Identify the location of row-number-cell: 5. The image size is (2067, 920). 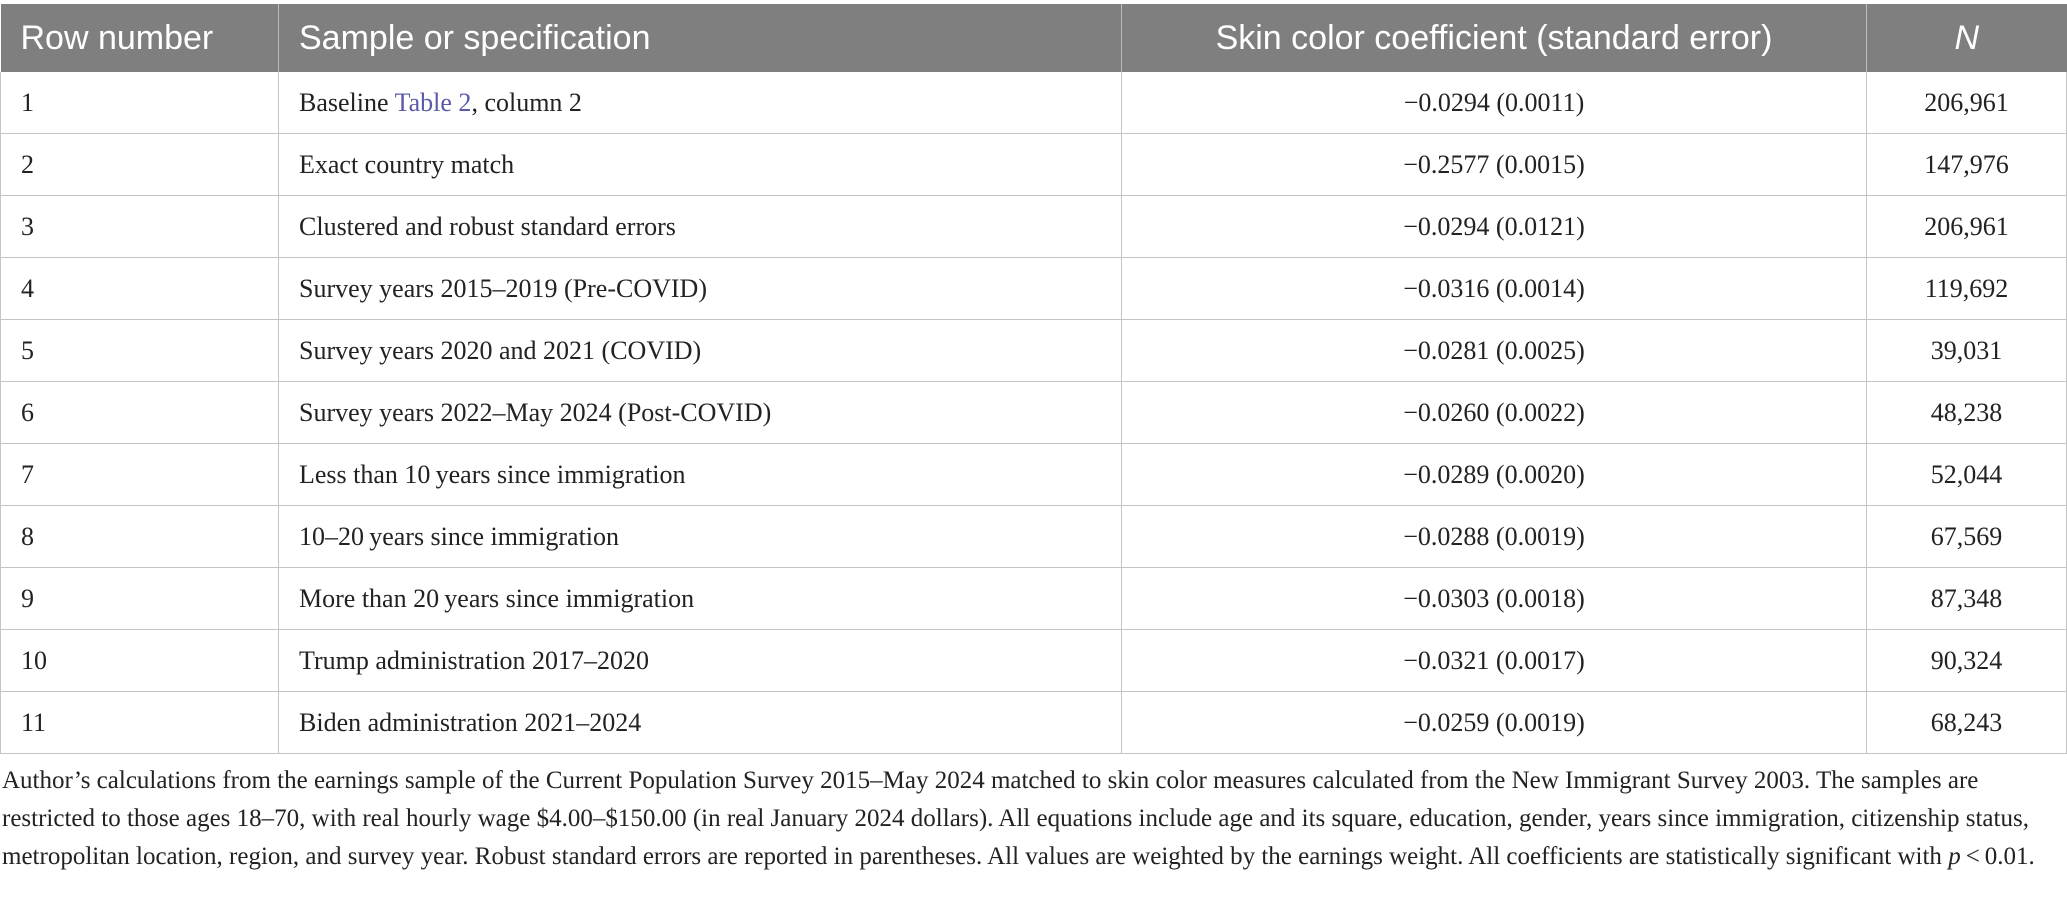
(139, 350).